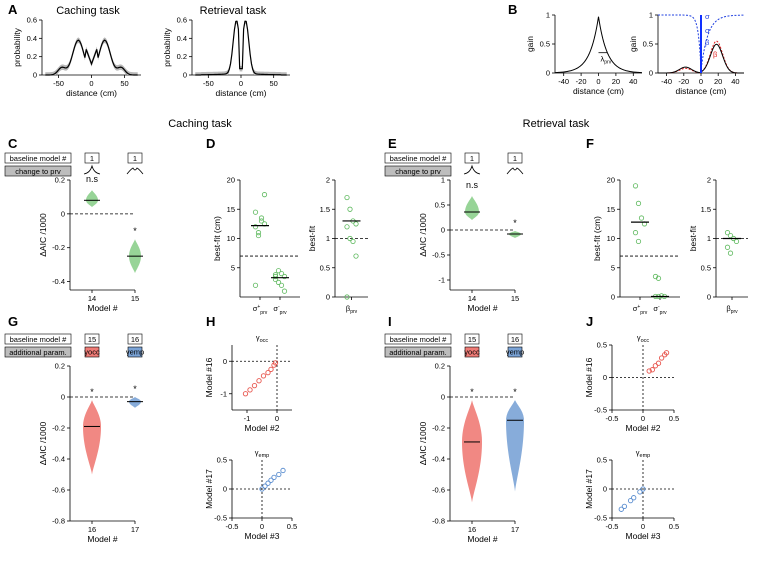 The height and width of the screenshot is (563, 762). What do you see at coordinates (472, 298) in the screenshot?
I see `panel-e-model-tick: 14` at bounding box center [472, 298].